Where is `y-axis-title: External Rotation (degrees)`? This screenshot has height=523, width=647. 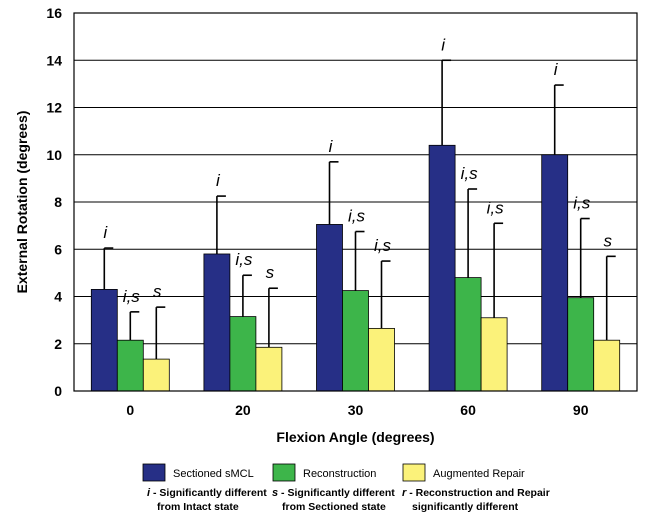 y-axis-title: External Rotation (degrees) is located at coordinates (22, 202).